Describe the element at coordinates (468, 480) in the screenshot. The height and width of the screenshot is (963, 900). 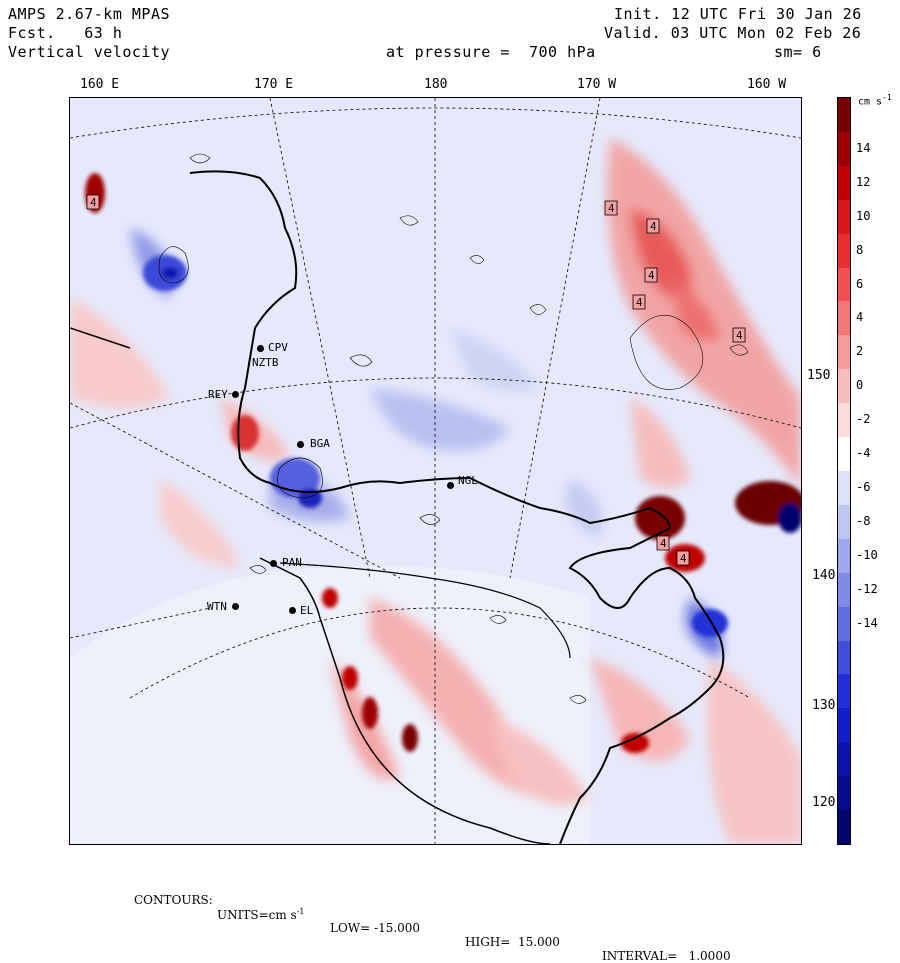
I see `station-label: NGL` at that location.